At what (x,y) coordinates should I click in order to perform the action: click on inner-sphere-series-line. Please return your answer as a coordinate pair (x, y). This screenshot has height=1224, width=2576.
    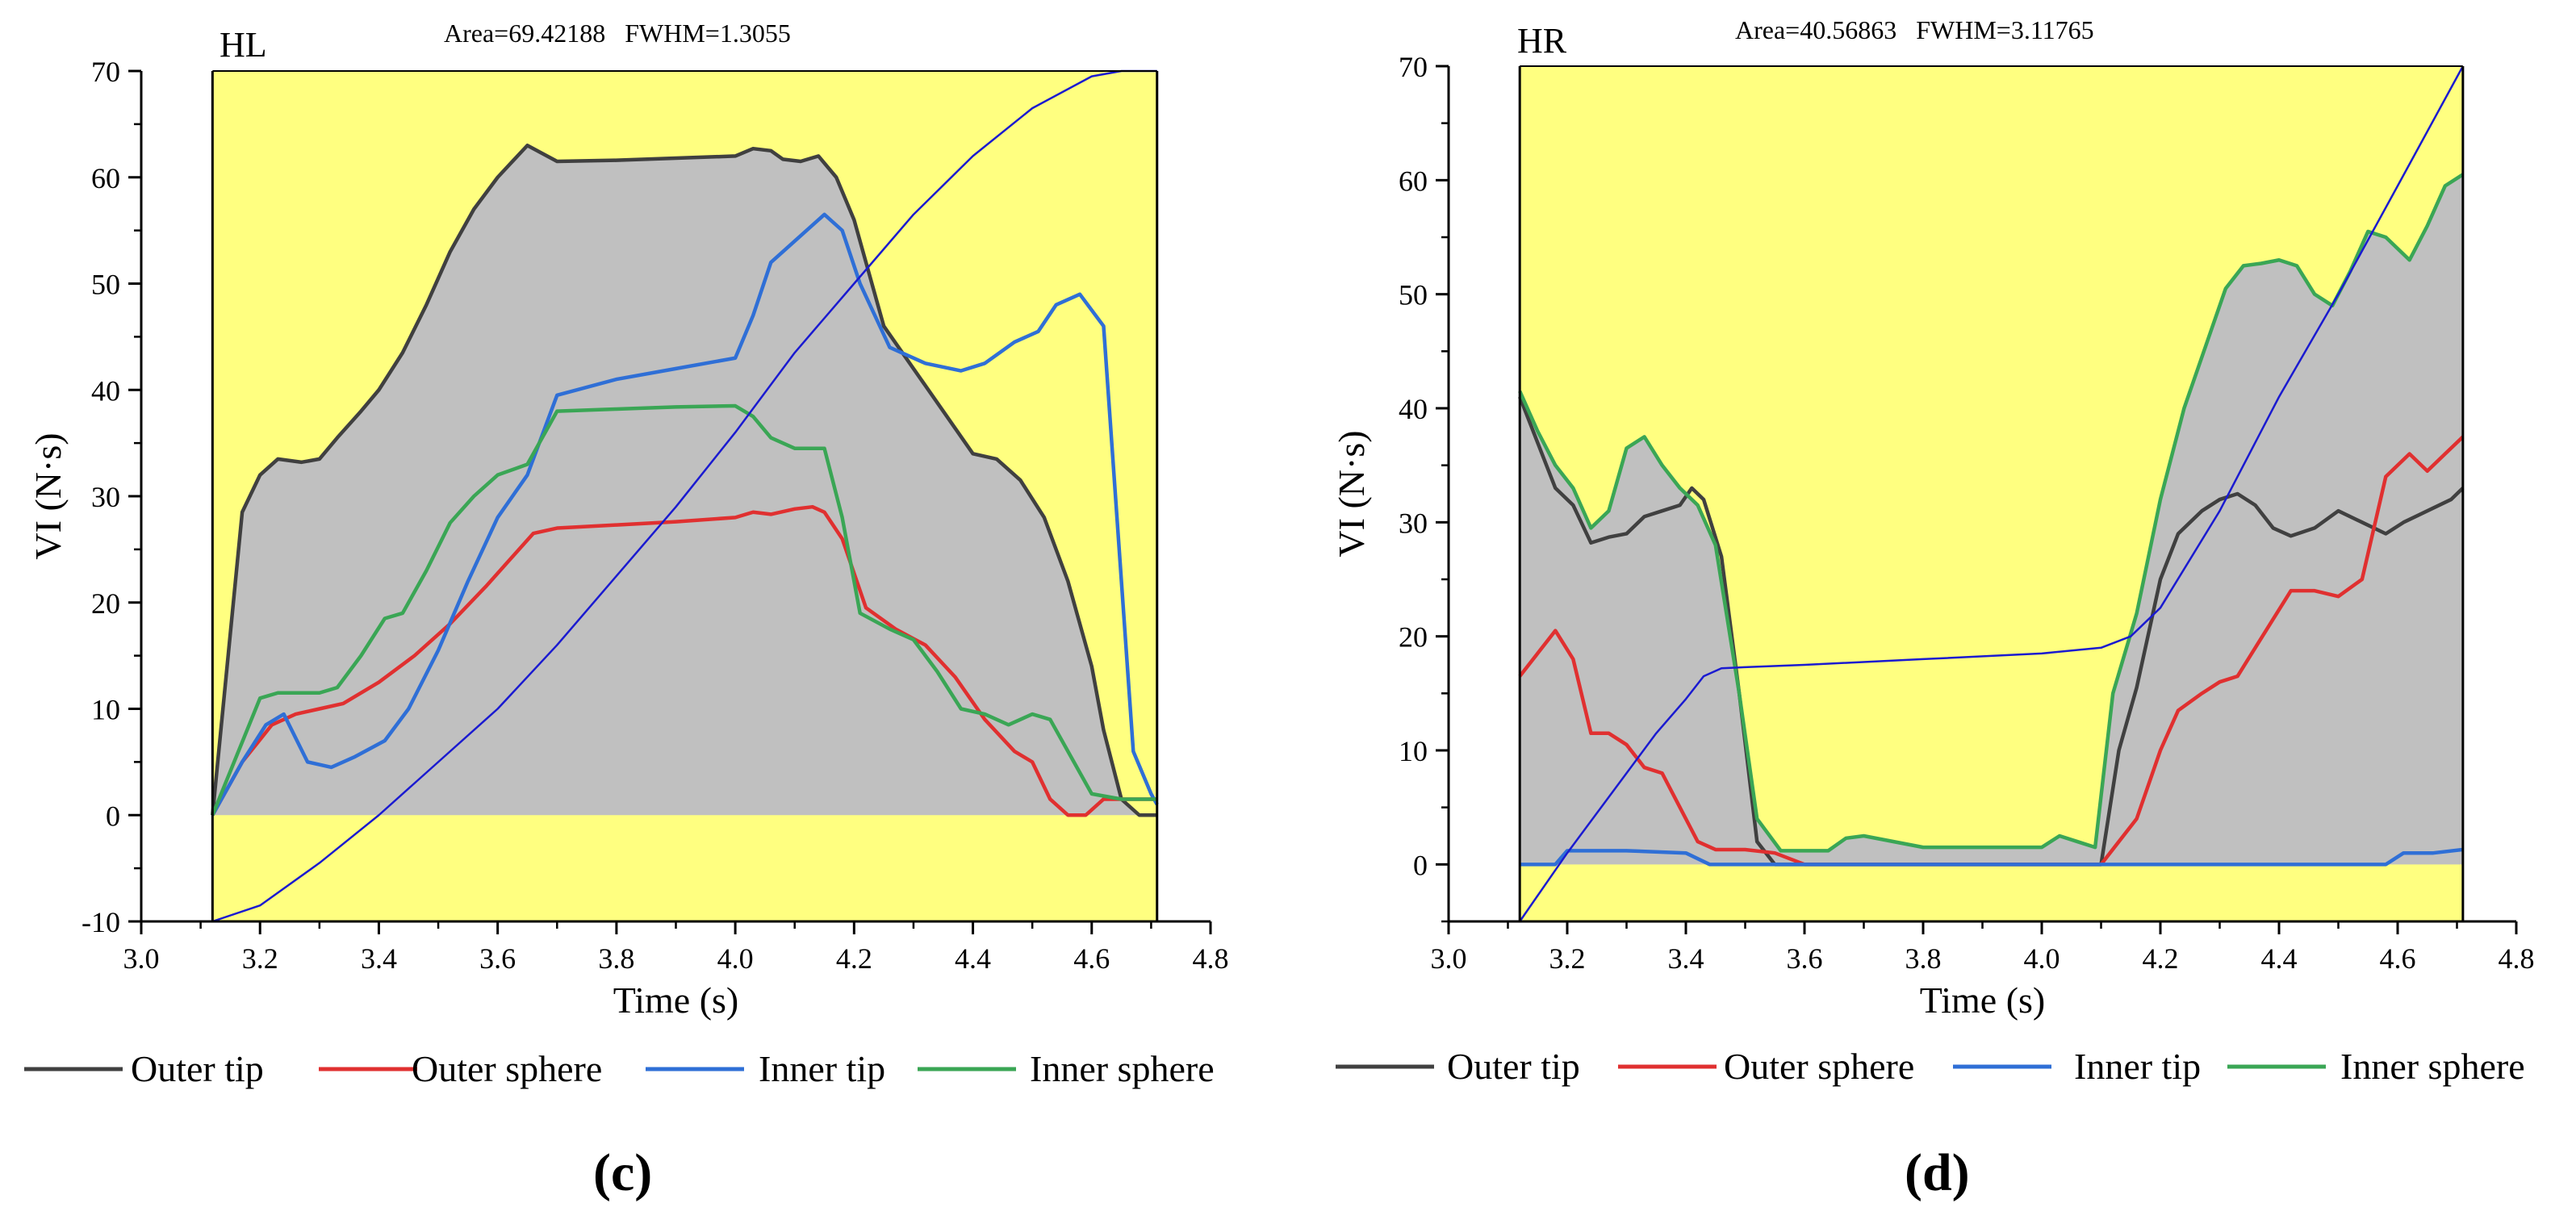
    Looking at the image, I should click on (684, 610).